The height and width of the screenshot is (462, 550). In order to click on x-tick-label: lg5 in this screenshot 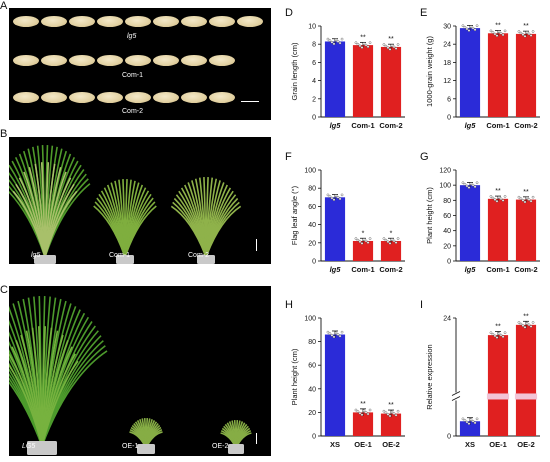, I will do `click(471, 269)`.